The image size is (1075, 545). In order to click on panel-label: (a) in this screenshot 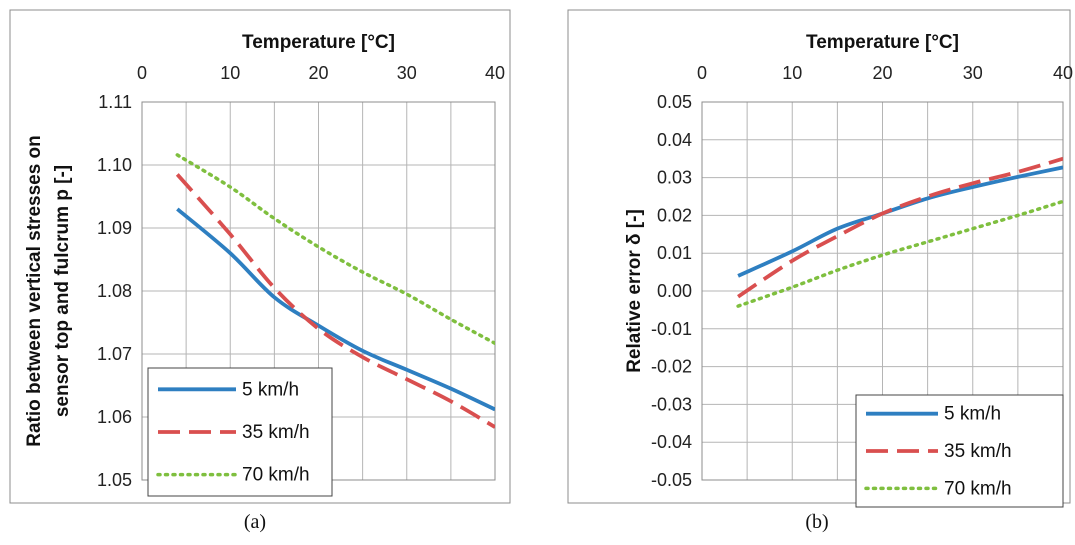, I will do `click(255, 522)`.